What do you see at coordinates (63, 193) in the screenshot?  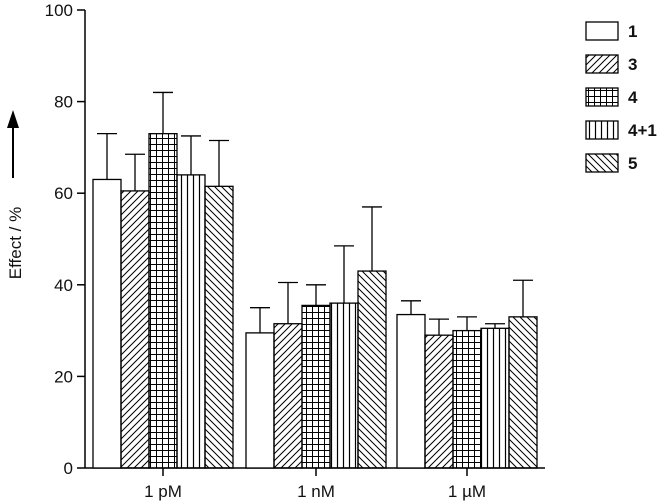 I see `y-tick-label: 60` at bounding box center [63, 193].